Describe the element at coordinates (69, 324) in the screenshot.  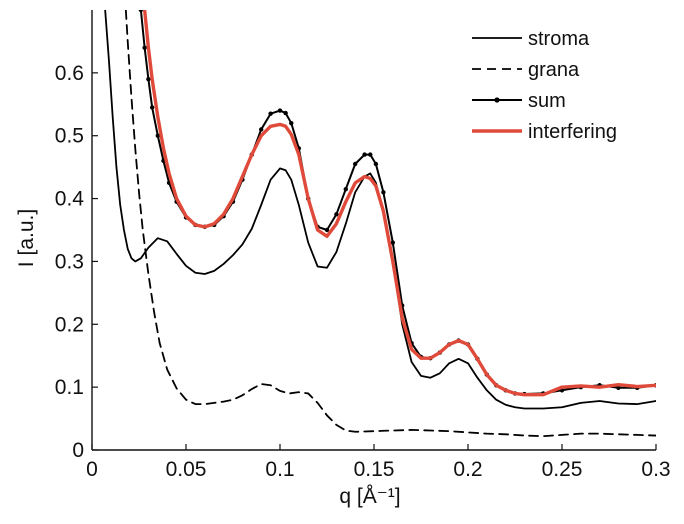
I see `y-tick-label: 0.2` at that location.